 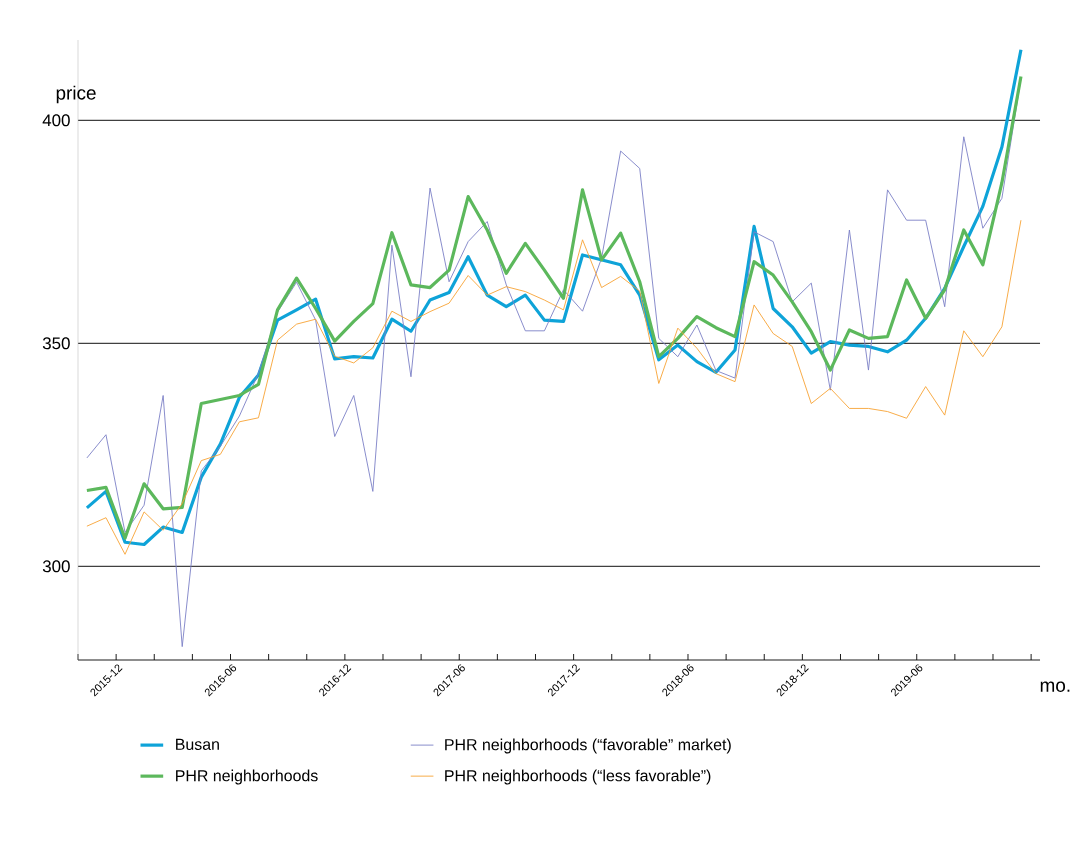 I want to click on legend-label: PHR neighborhoods, so click(x=247, y=777).